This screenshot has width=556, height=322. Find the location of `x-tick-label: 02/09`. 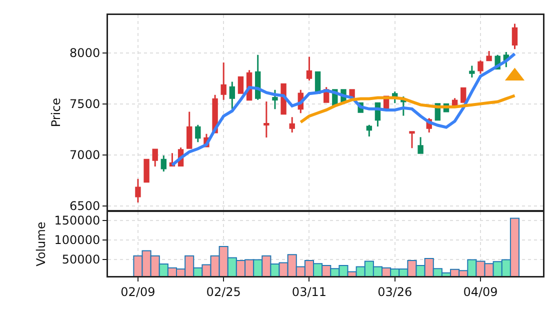

x-tick-label: 02/09 is located at coordinates (138, 291).